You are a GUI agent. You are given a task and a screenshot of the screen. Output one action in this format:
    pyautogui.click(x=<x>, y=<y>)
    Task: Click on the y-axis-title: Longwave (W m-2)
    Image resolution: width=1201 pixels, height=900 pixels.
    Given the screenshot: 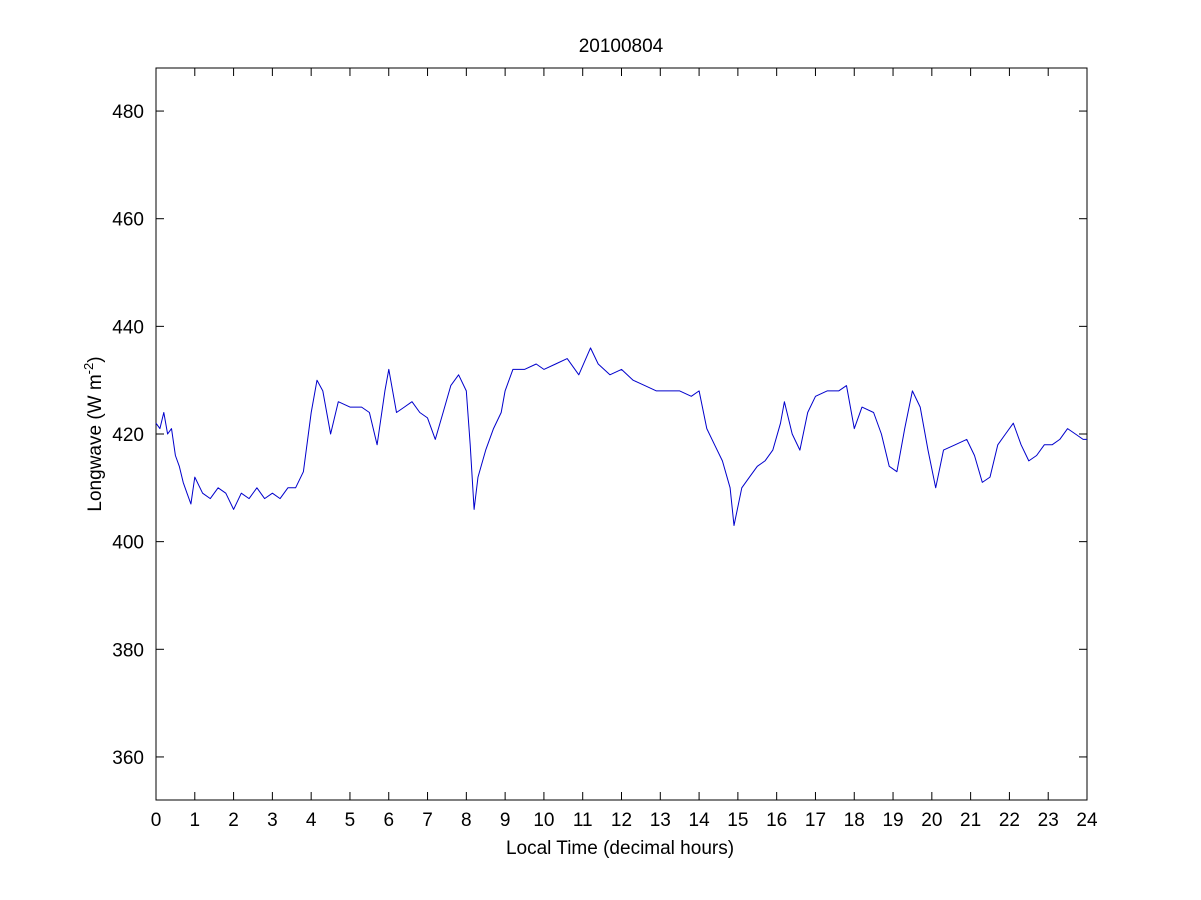 What is the action you would take?
    pyautogui.click(x=93, y=433)
    